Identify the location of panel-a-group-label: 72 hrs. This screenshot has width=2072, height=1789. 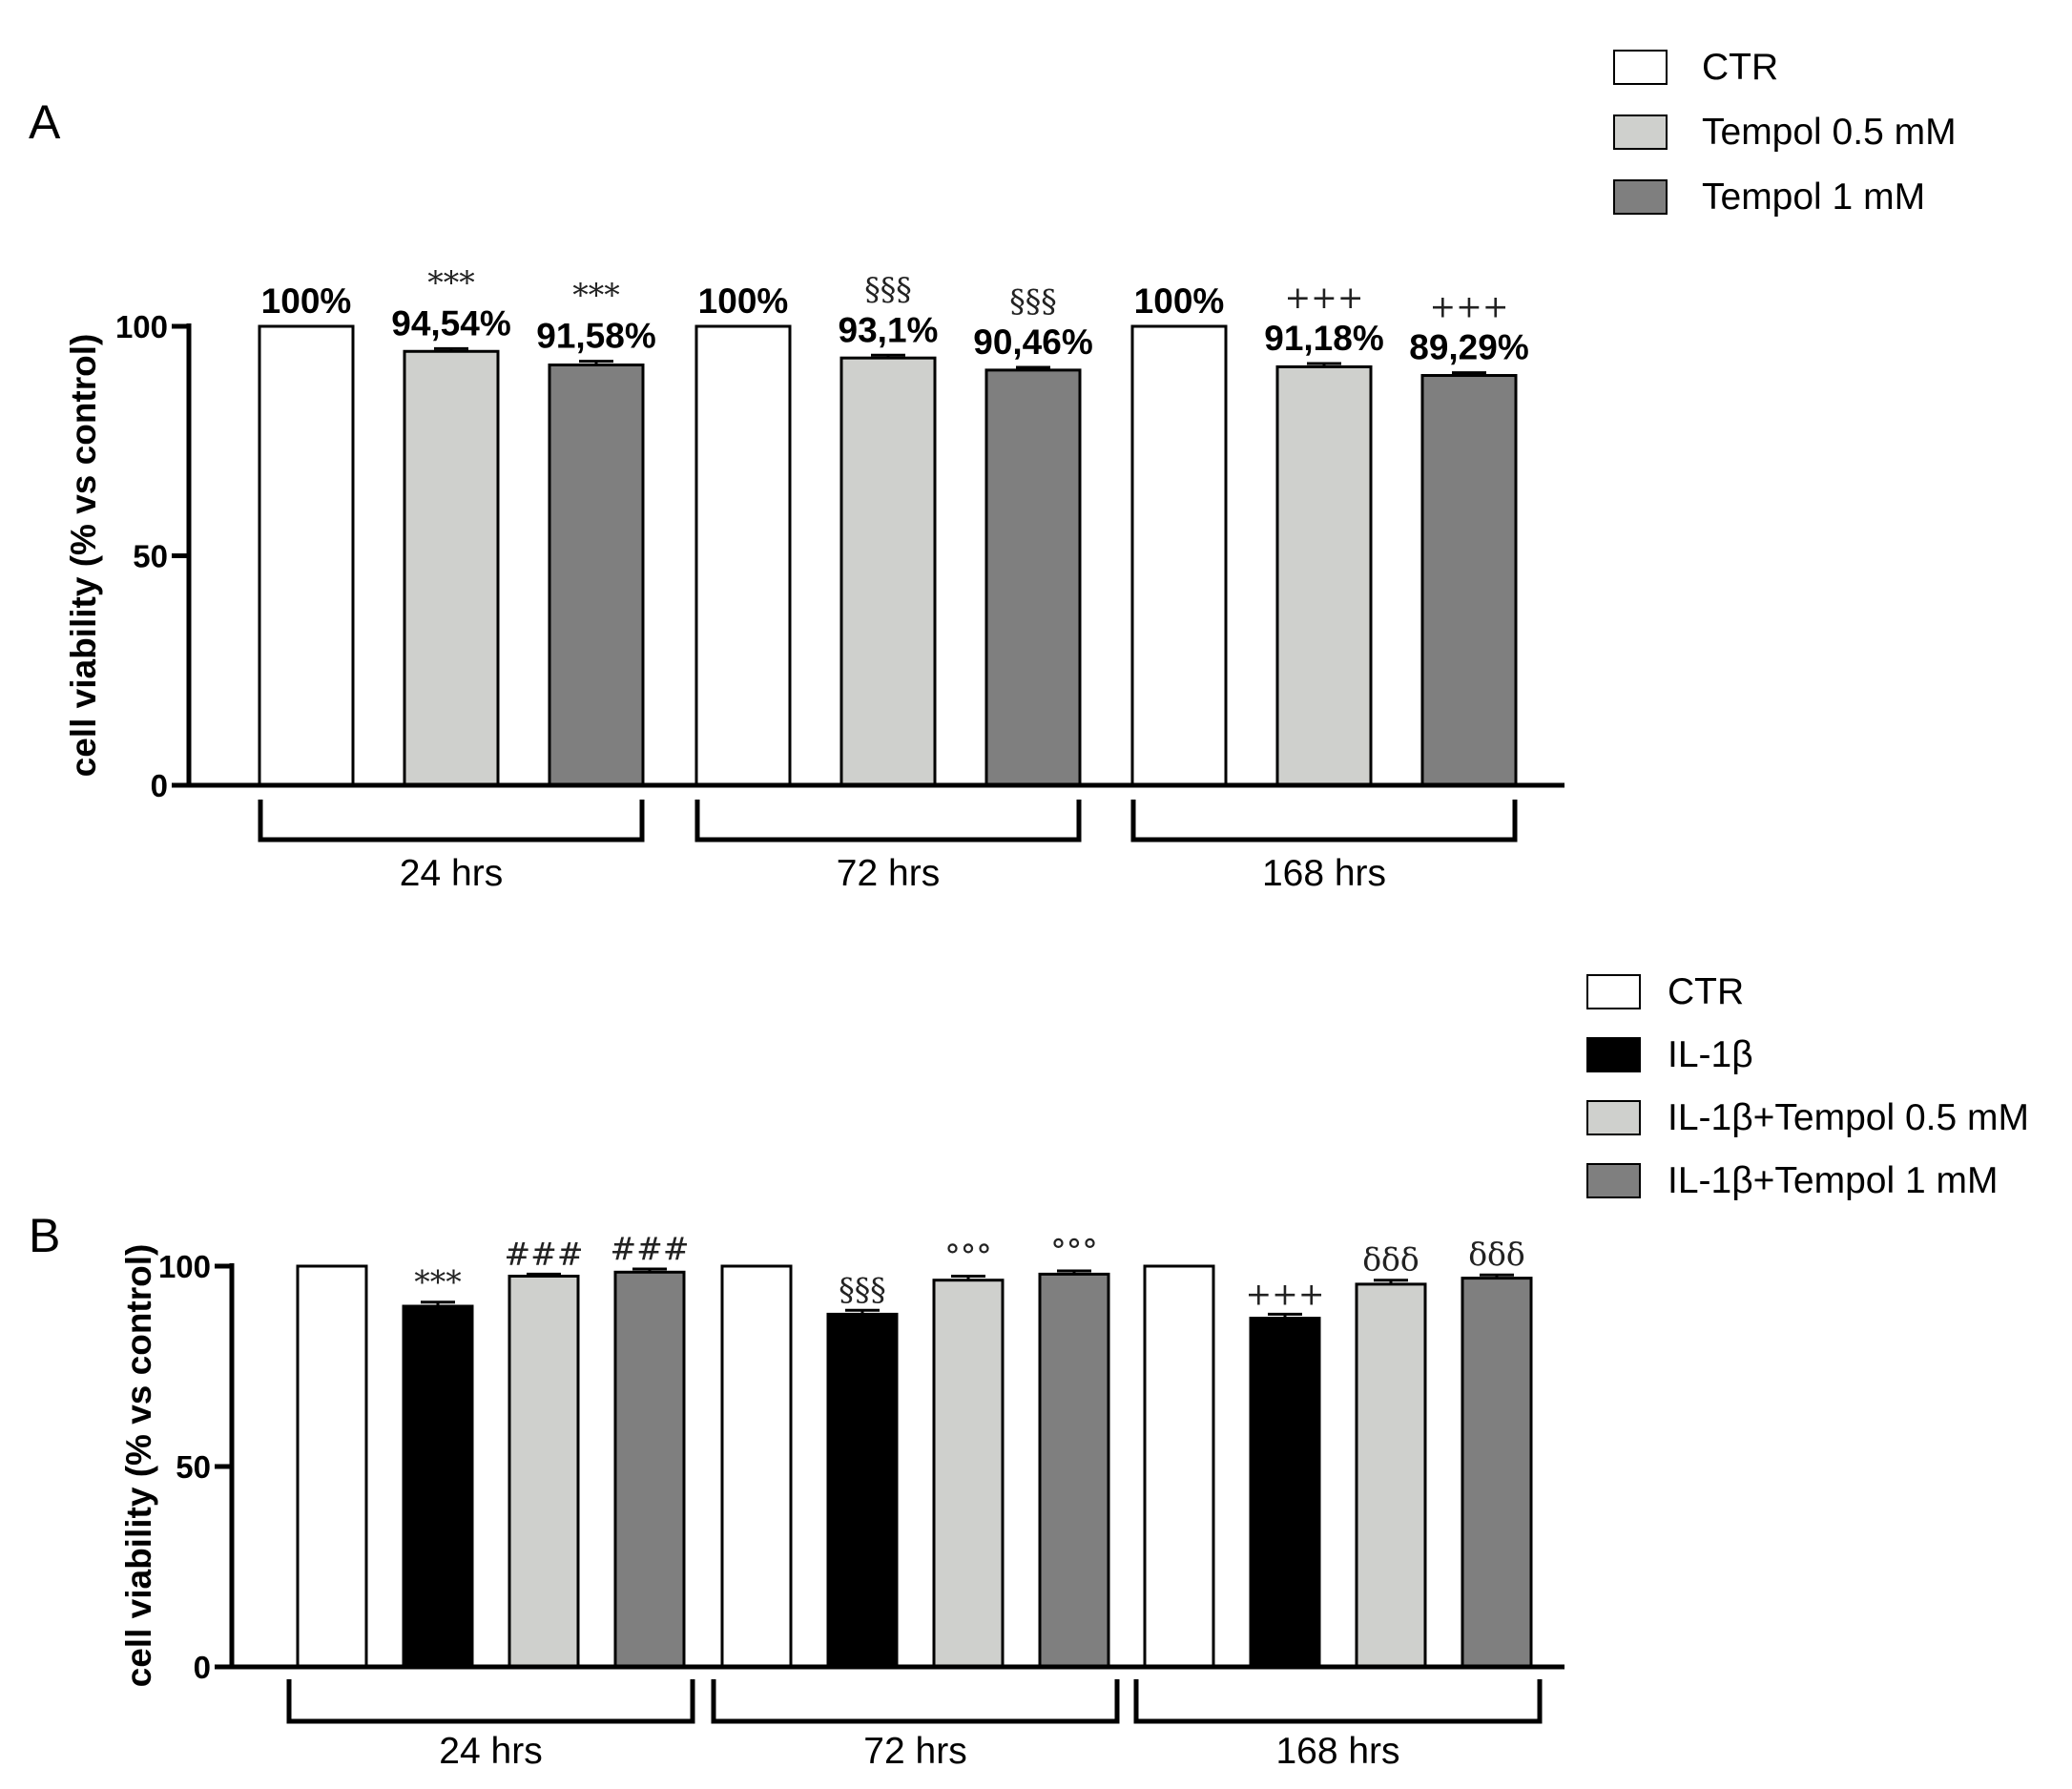
(888, 874).